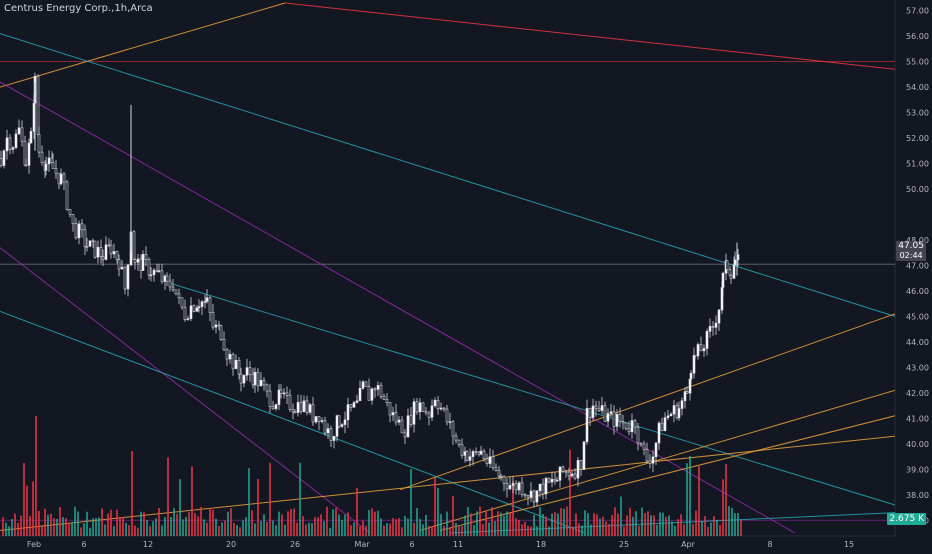 The image size is (932, 554). What do you see at coordinates (121, 8) in the screenshot?
I see `interval-label: 1h` at bounding box center [121, 8].